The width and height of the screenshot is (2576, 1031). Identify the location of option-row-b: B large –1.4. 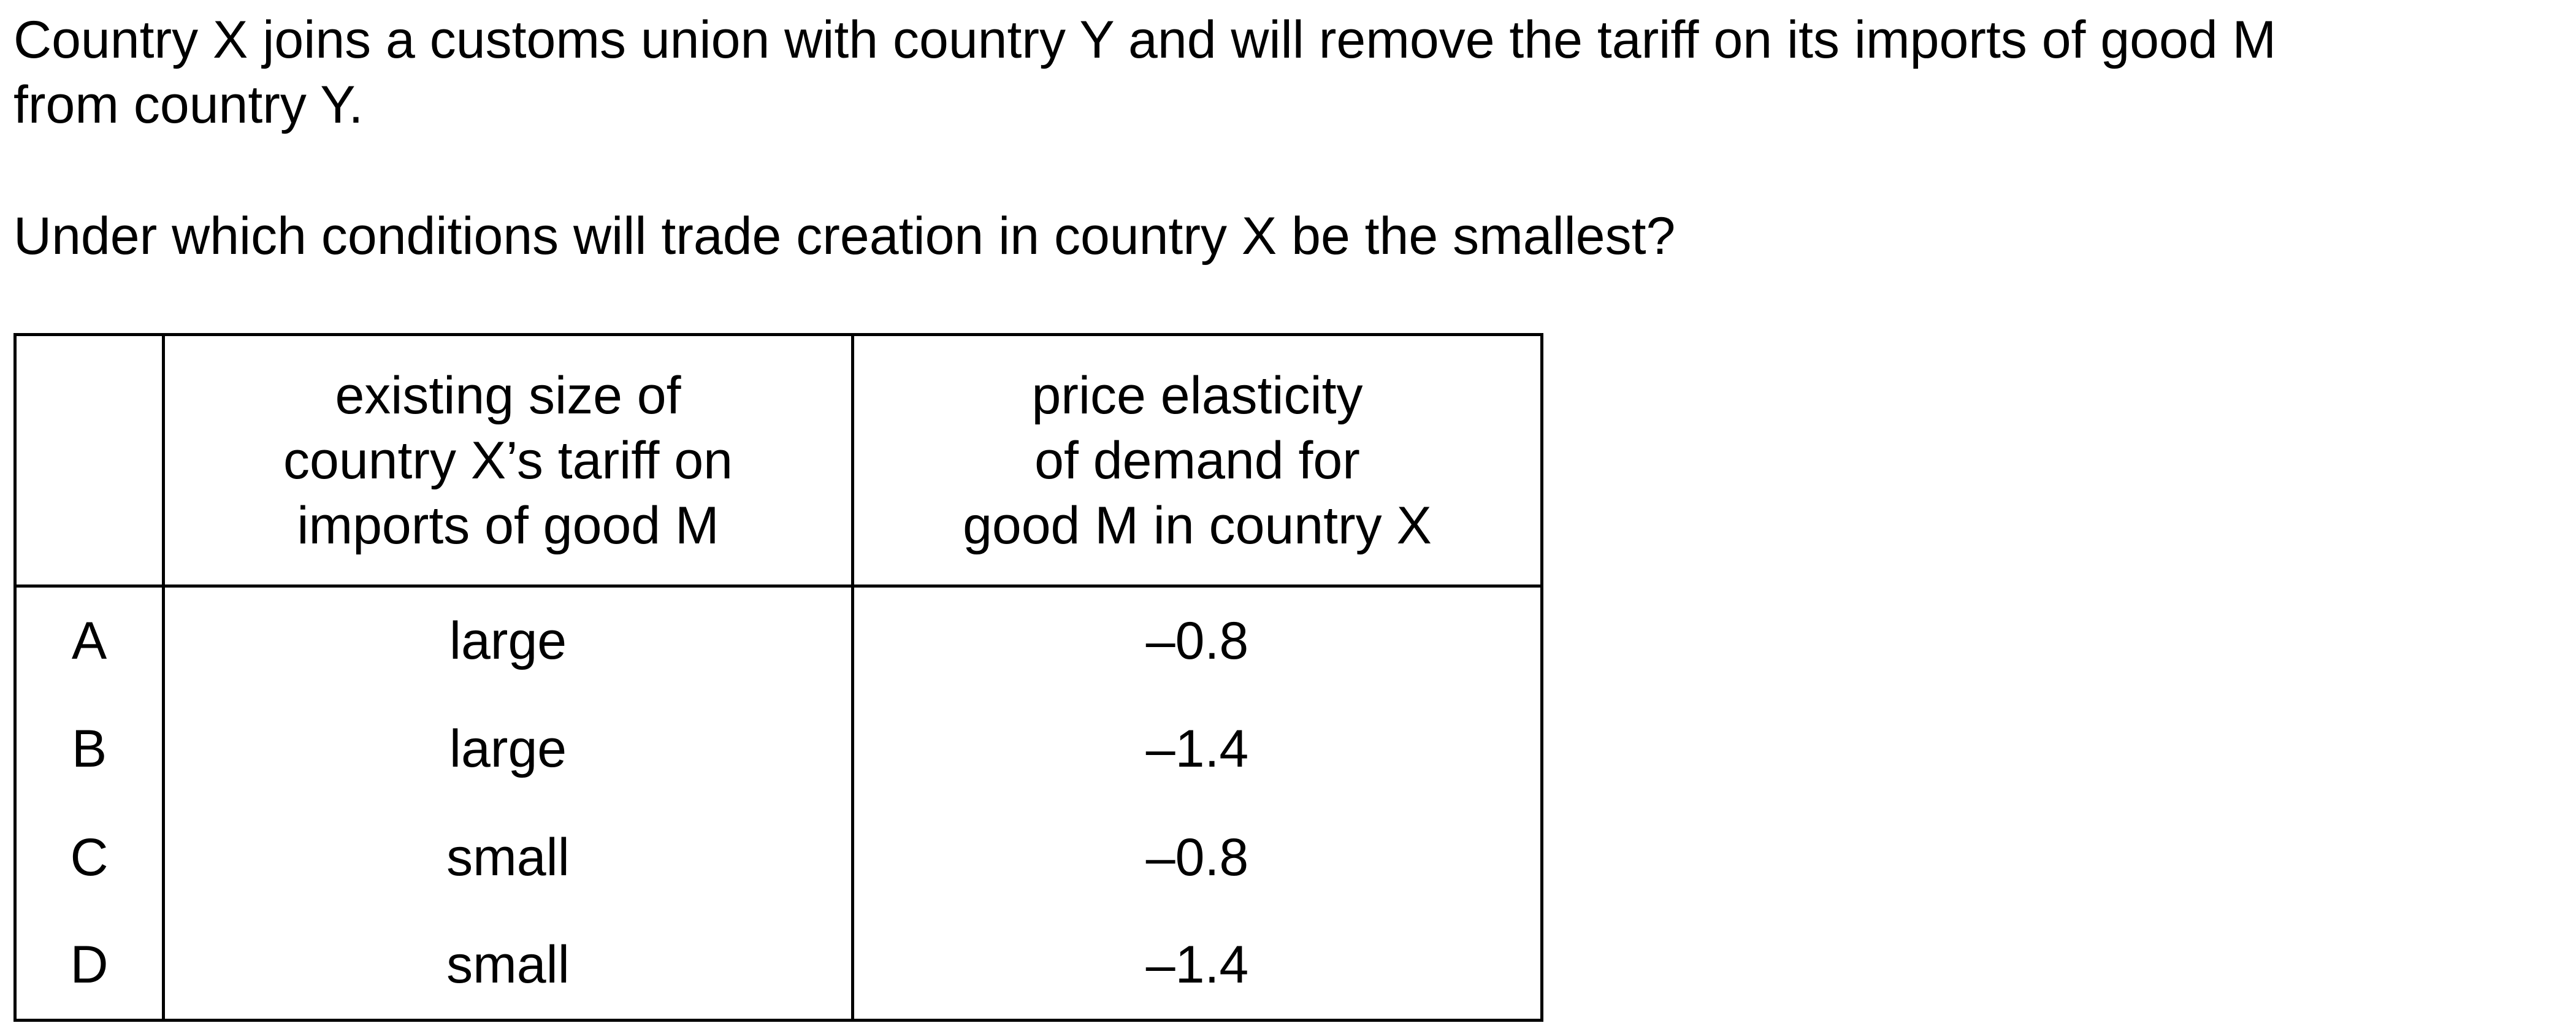
(778, 748).